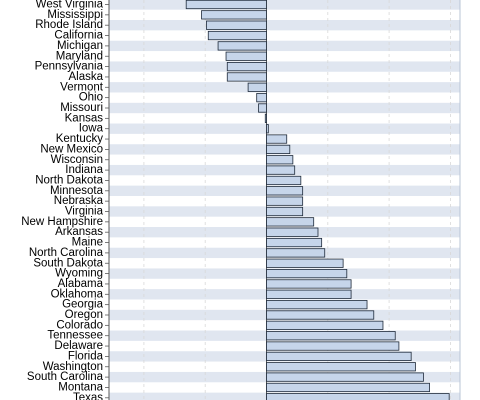 This screenshot has width=480, height=400. What do you see at coordinates (78, 36) in the screenshot?
I see `category-label: California` at bounding box center [78, 36].